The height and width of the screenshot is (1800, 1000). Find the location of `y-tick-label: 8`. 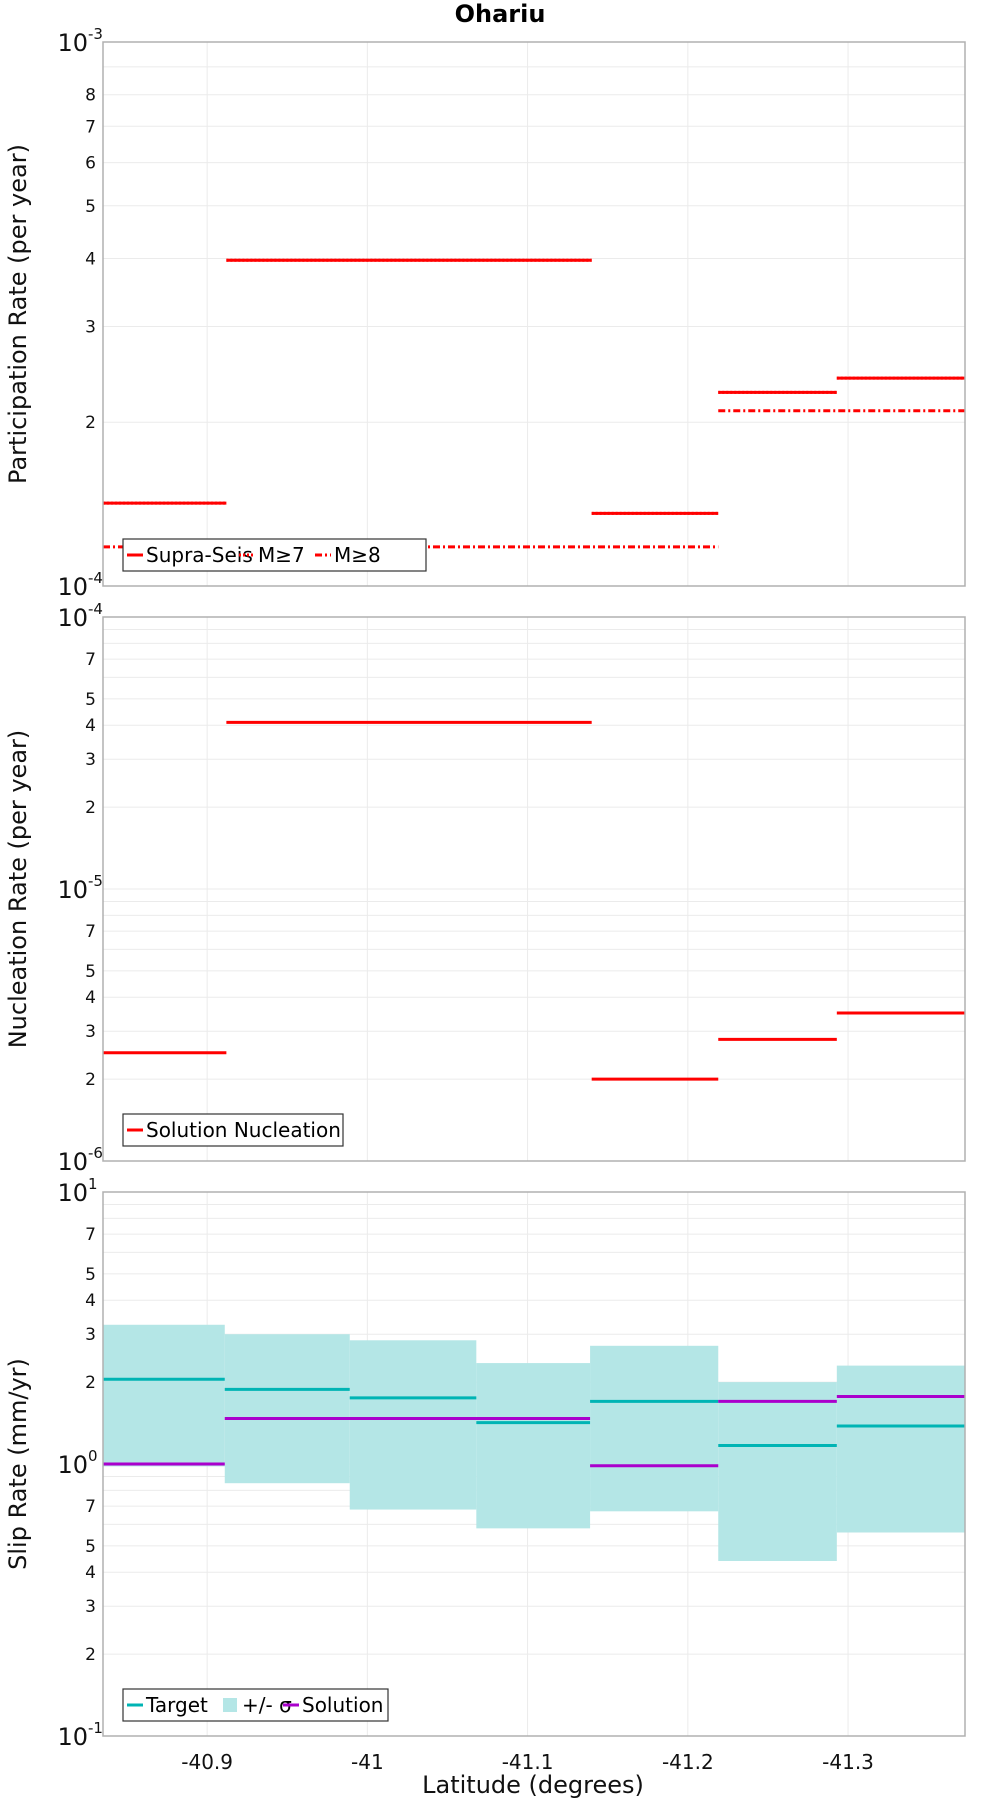

y-tick-label: 8 is located at coordinates (90, 96).